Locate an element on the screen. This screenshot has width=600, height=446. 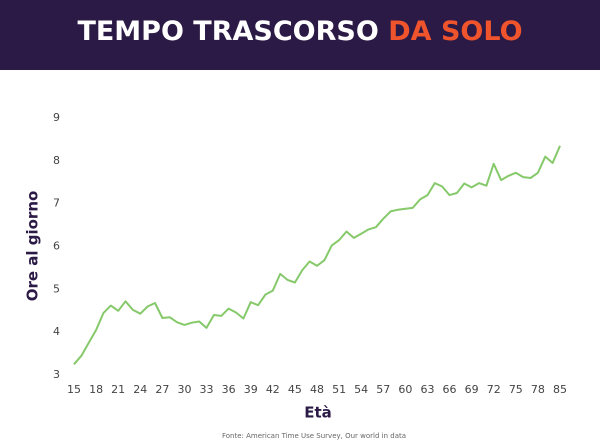
title-part: DA SOLO is located at coordinates (455, 31).